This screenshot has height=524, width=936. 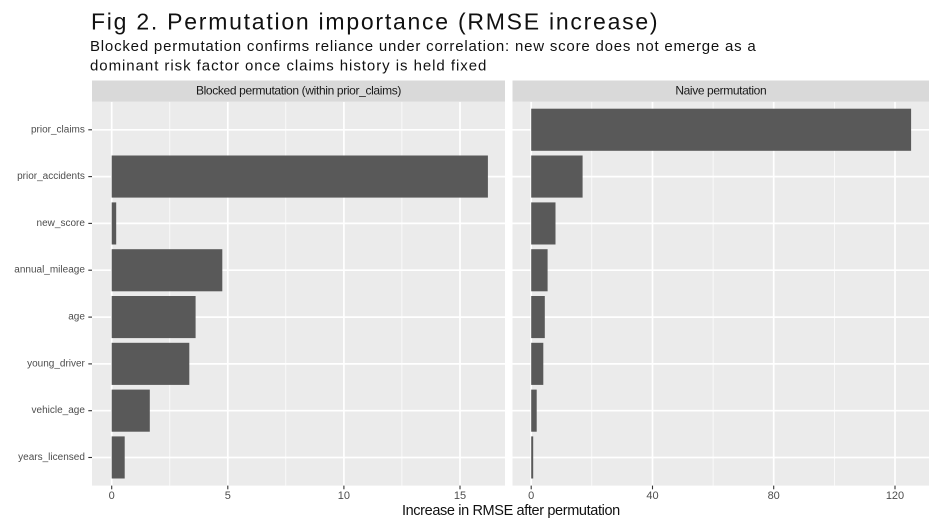 What do you see at coordinates (61, 223) in the screenshot?
I see `svg-text: new_score` at bounding box center [61, 223].